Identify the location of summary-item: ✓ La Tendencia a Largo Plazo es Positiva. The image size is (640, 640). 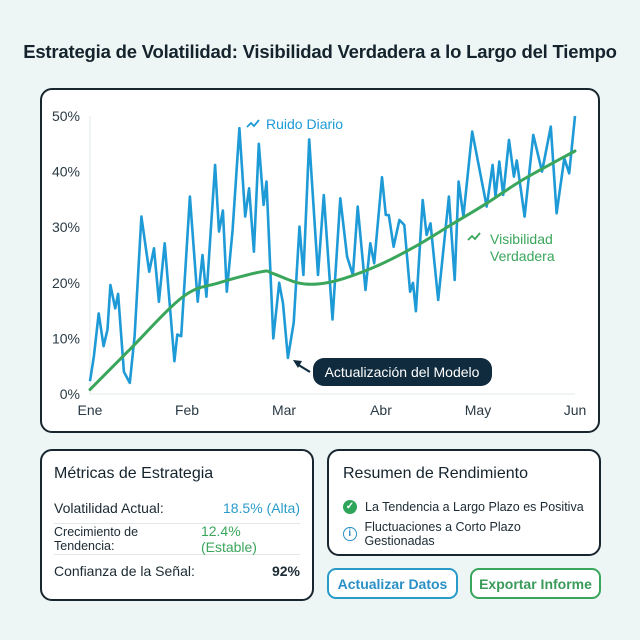
(464, 506).